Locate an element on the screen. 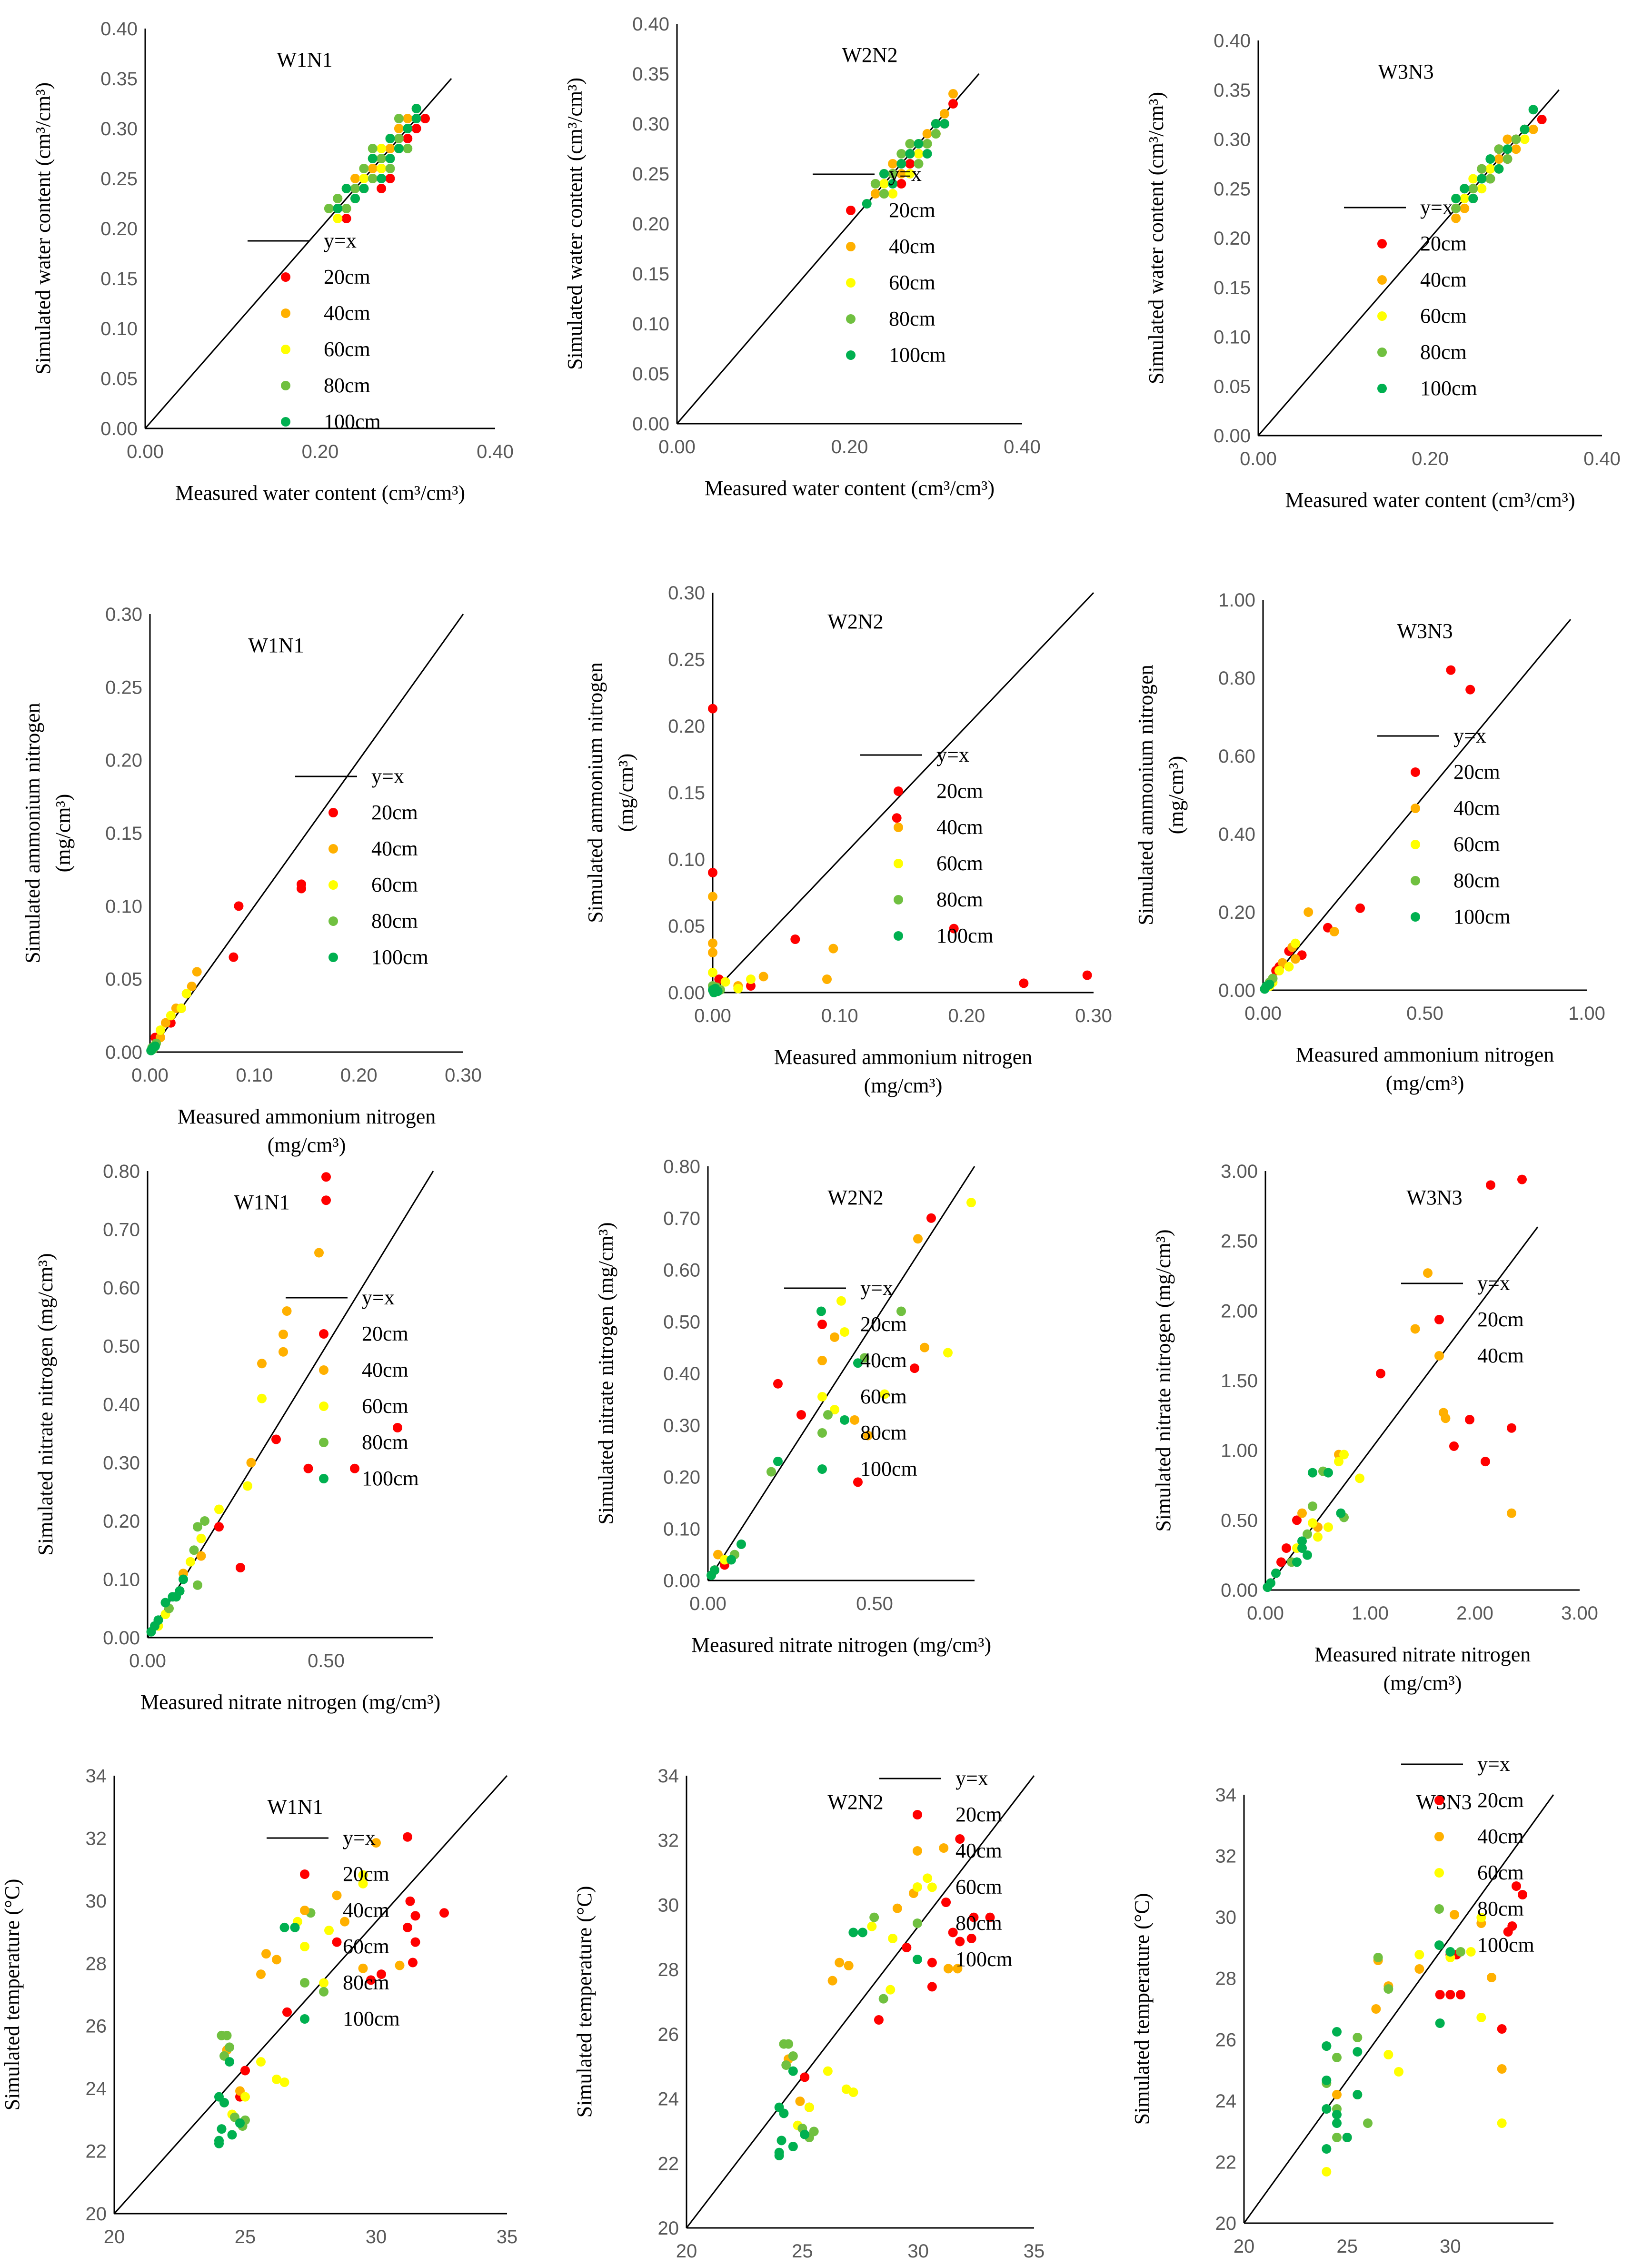 This screenshot has width=1652, height=2266. legend-label: 20cm is located at coordinates (394, 812).